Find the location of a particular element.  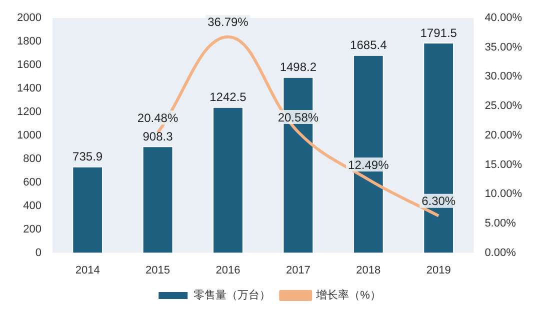

y2-tick-label: 40.00% is located at coordinates (503, 18).